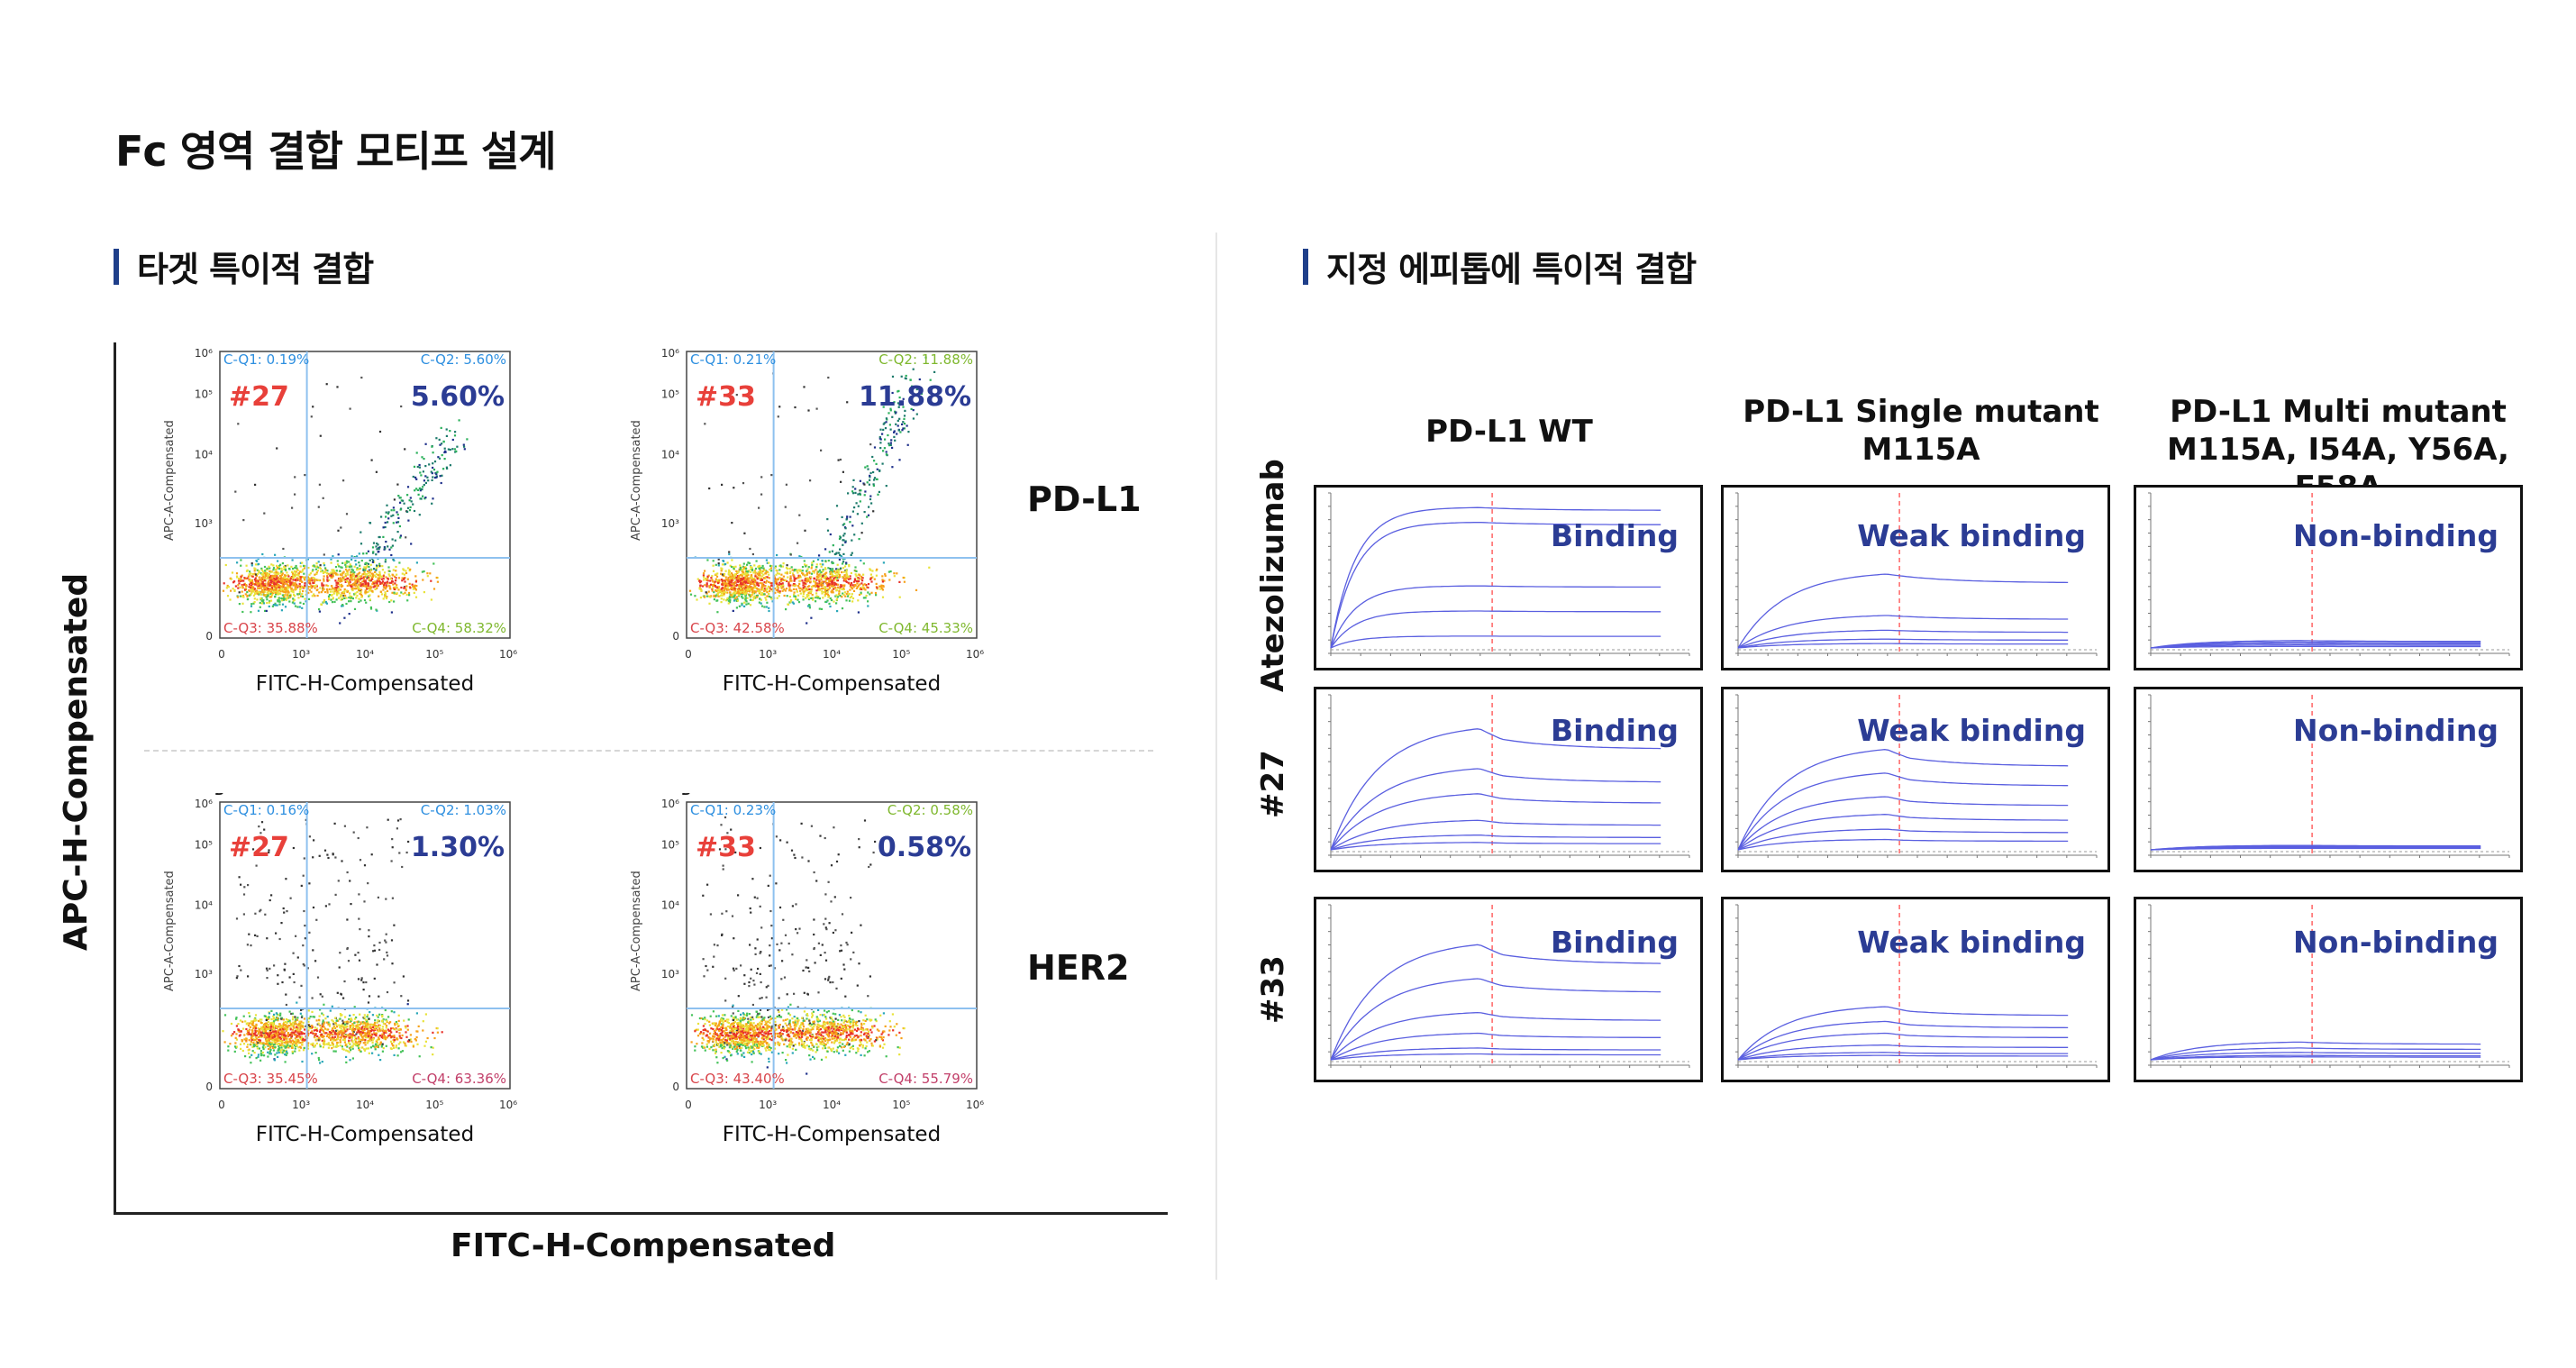 Image resolution: width=2576 pixels, height=1368 pixels. I want to click on column-title-single-mutant: PD-L1 Single mutant M115A, so click(1921, 431).